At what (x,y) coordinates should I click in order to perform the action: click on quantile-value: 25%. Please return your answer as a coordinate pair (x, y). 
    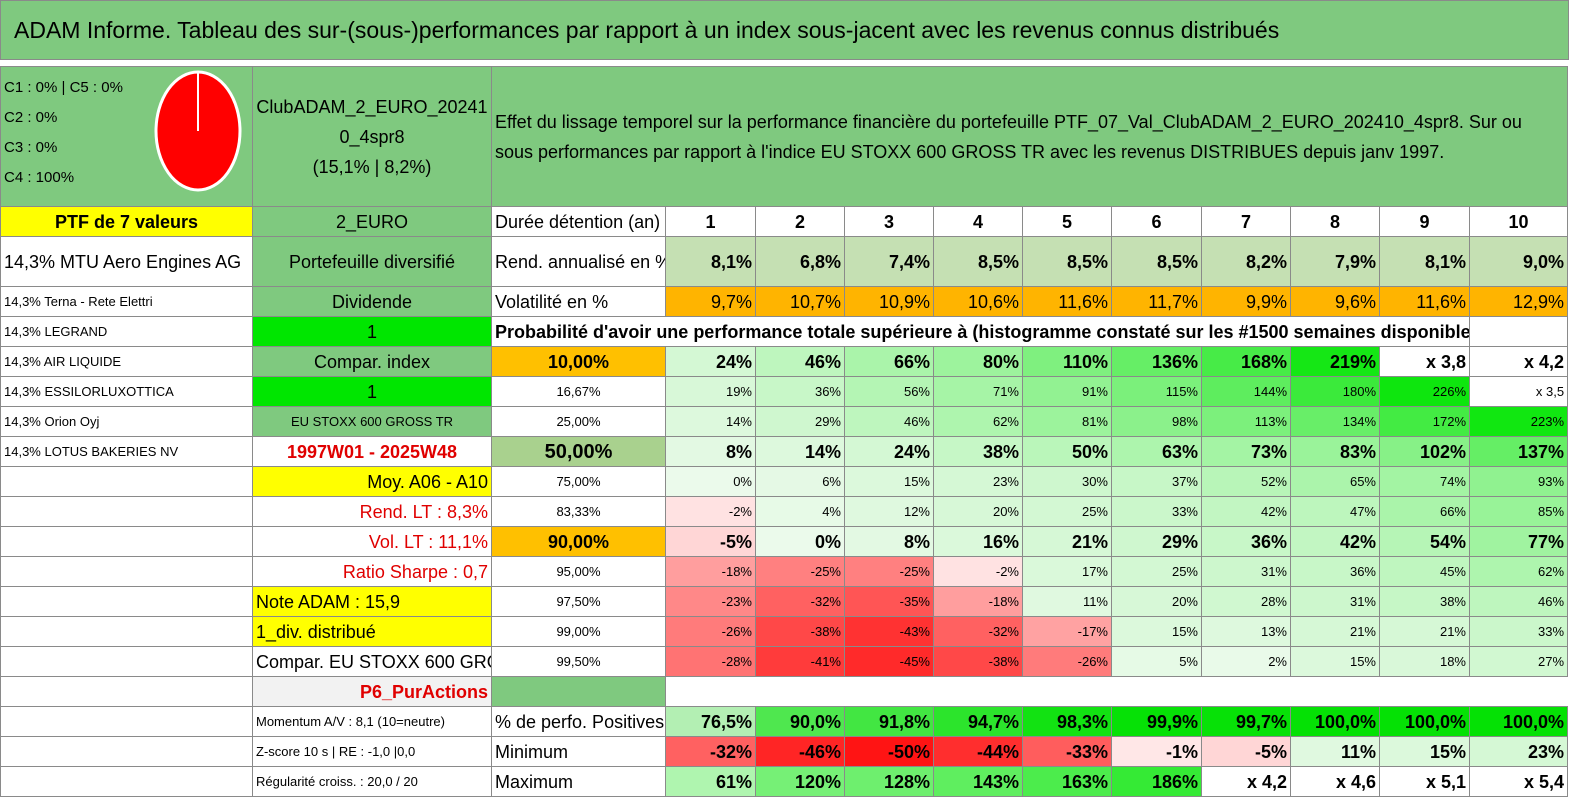
    Looking at the image, I should click on (1067, 511).